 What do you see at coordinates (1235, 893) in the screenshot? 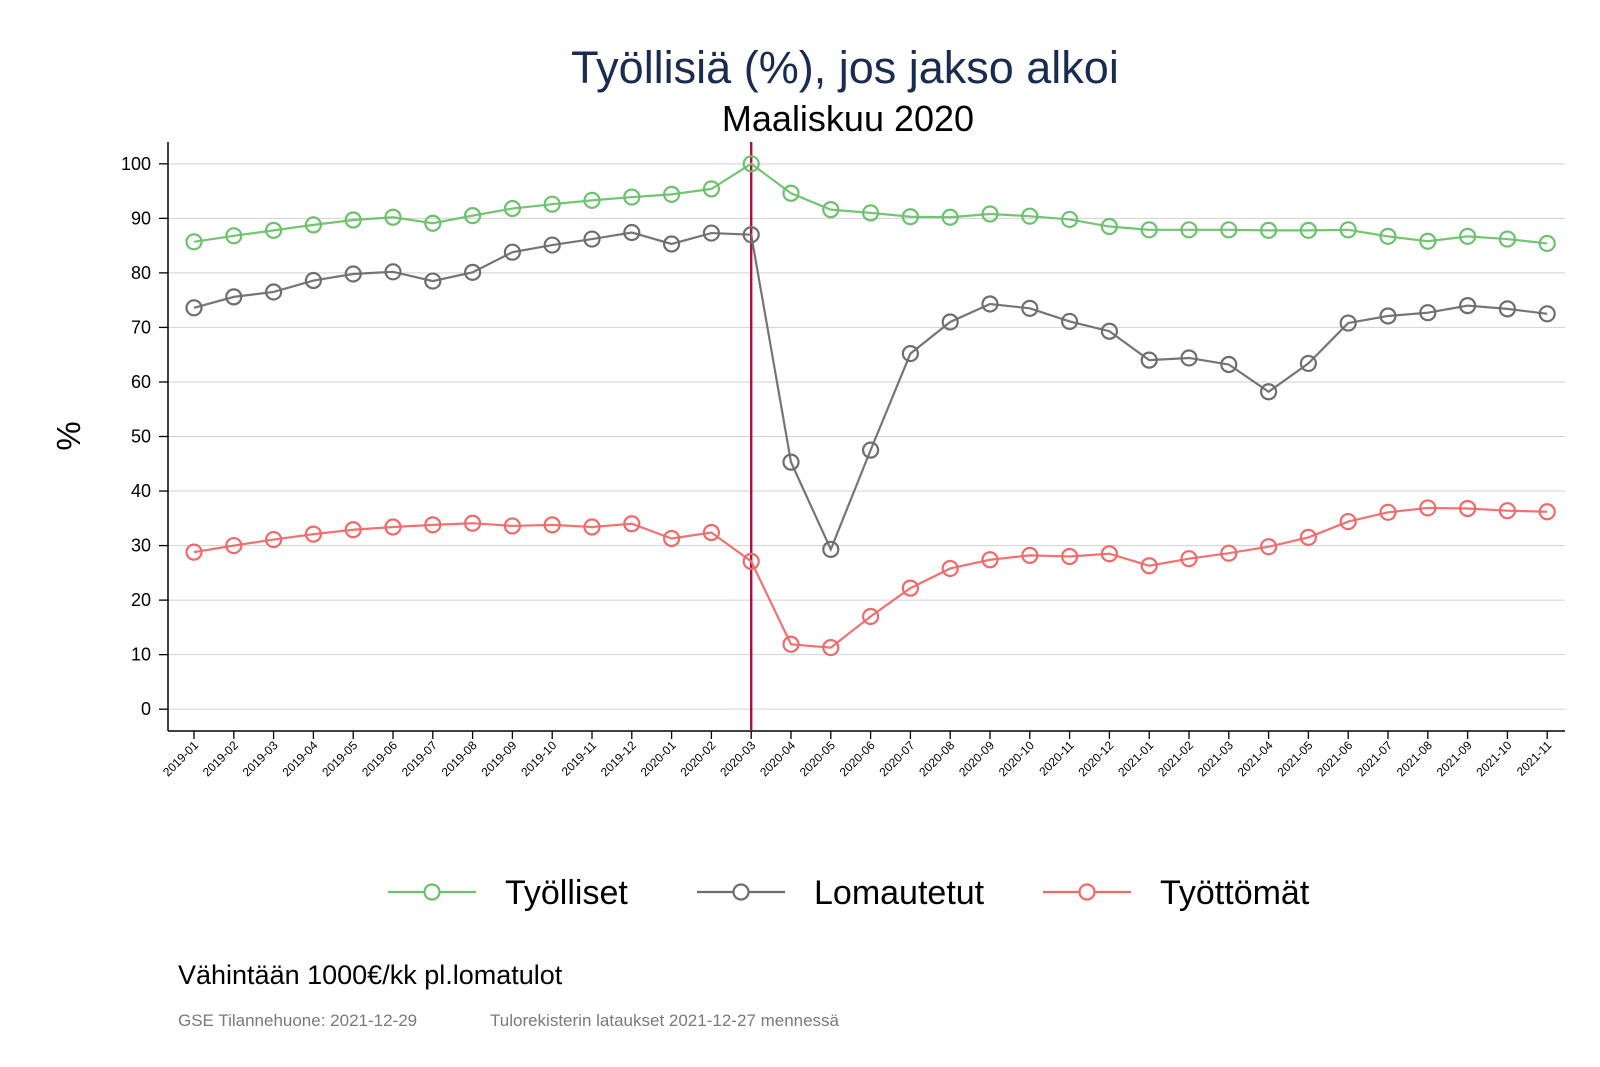
I see `legend-label-ty-tt-m-t: Työttömät` at bounding box center [1235, 893].